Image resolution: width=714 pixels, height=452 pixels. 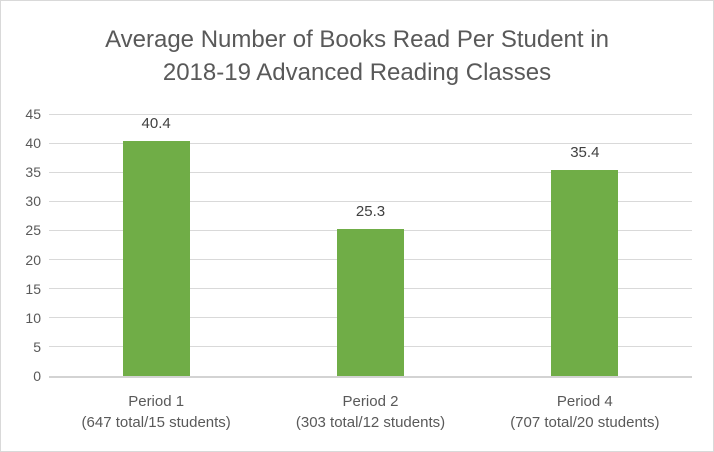 I want to click on category-name: Period 1, so click(x=156, y=401).